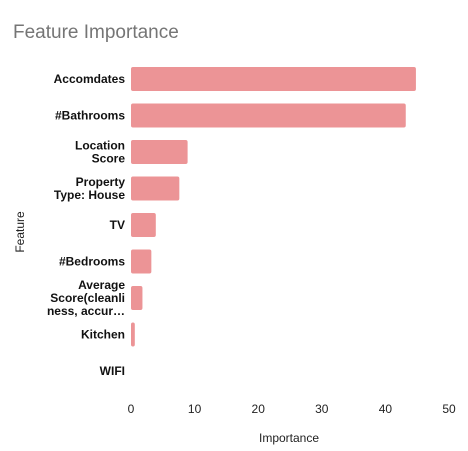 This screenshot has width=468, height=451. What do you see at coordinates (131, 409) in the screenshot?
I see `x-tick-label: 0` at bounding box center [131, 409].